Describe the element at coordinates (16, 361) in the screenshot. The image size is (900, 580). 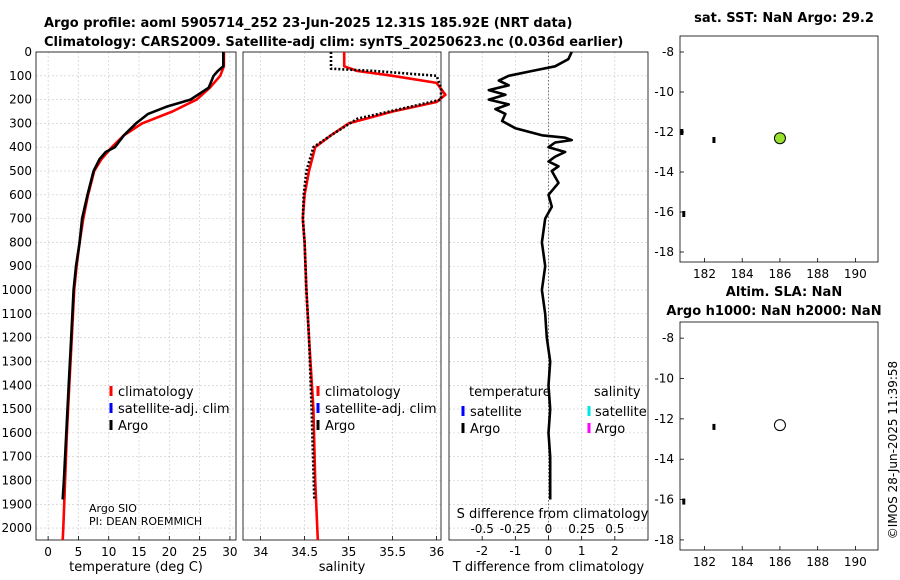
I see `ytick-label: 1300` at that location.